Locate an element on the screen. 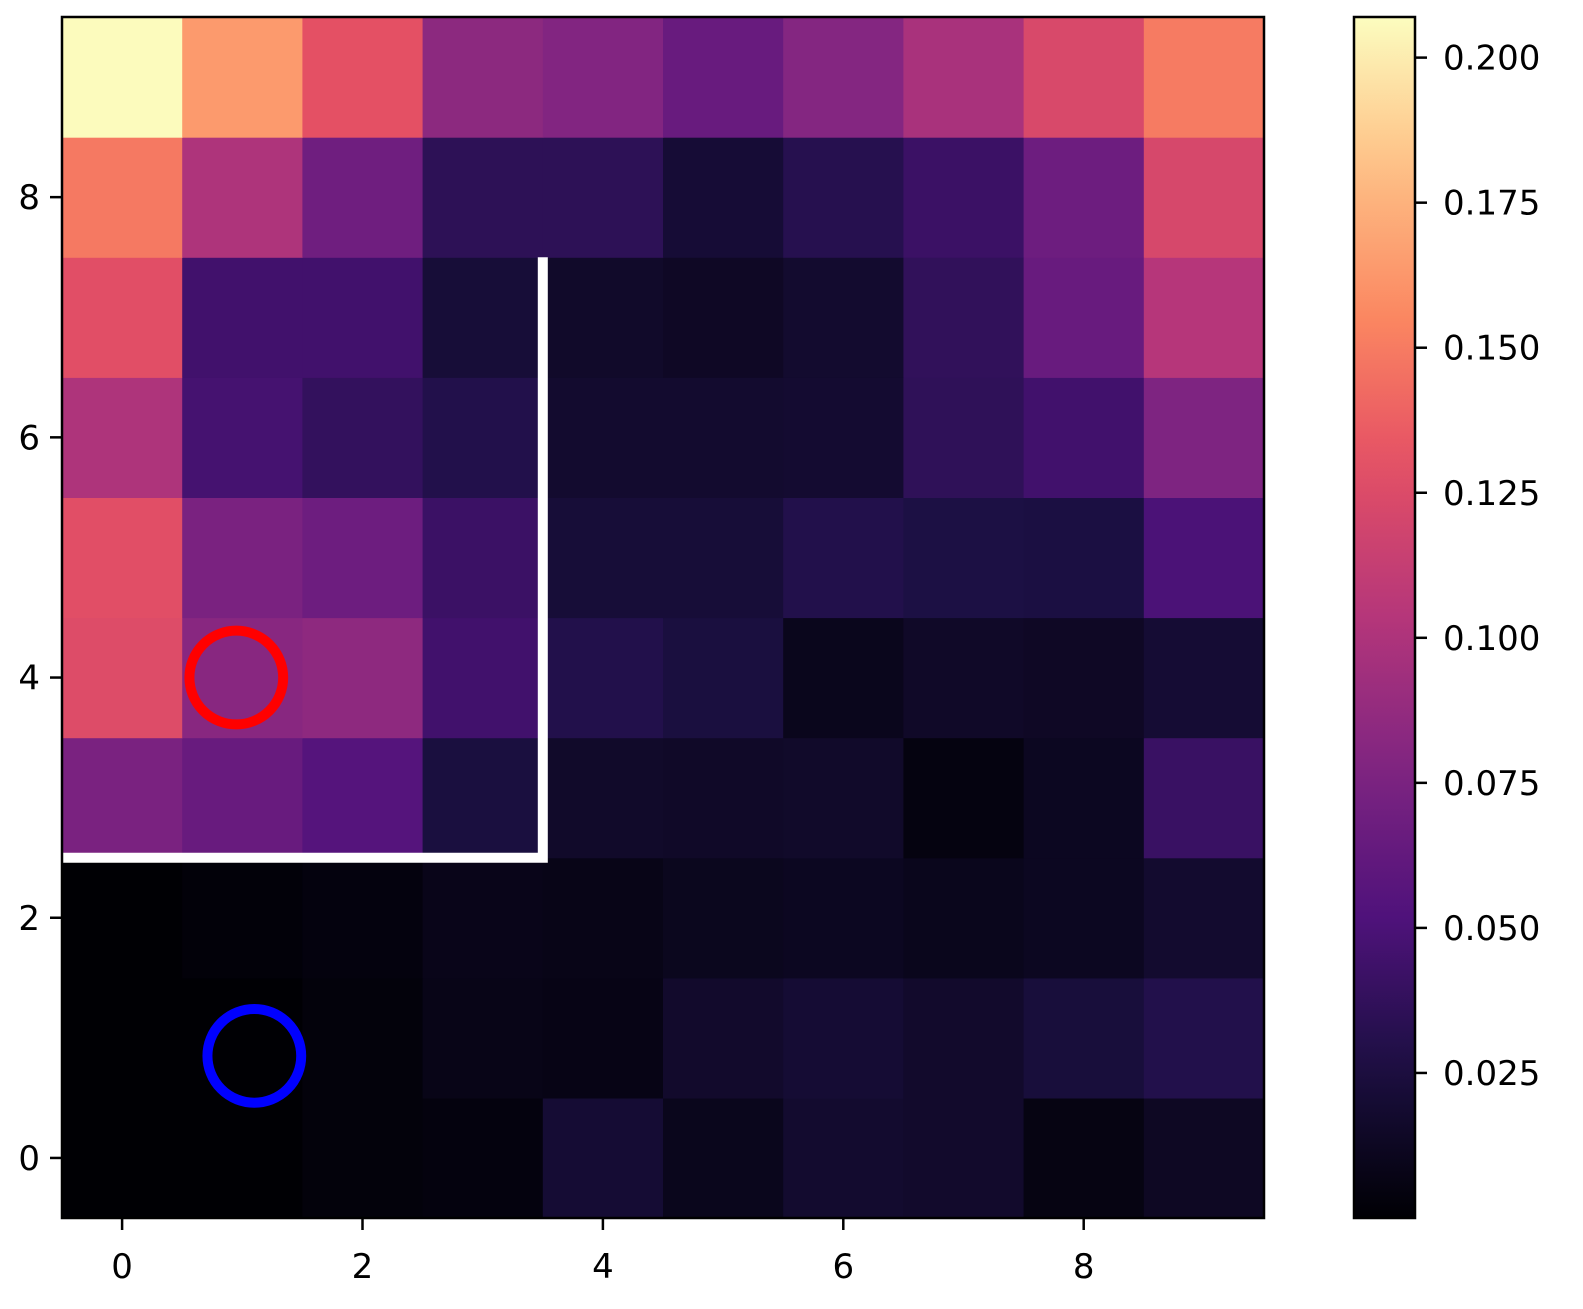 The width and height of the screenshot is (1583, 1309). blue-circle-marker is located at coordinates (254, 1055).